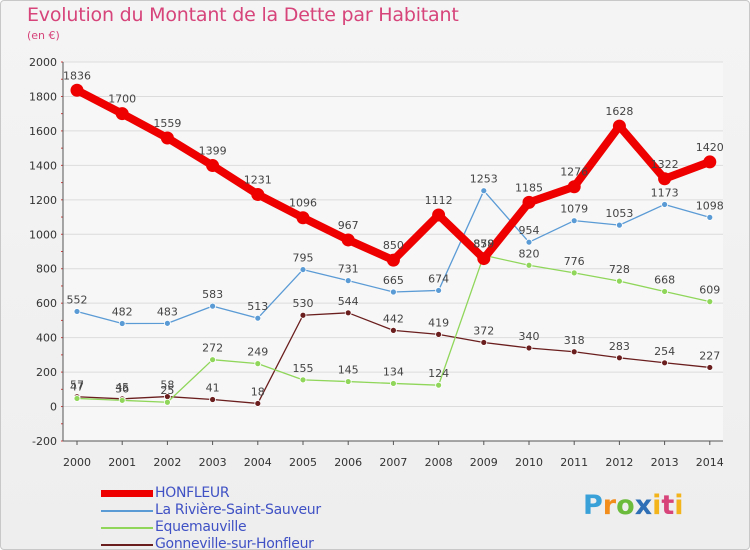  Describe the element at coordinates (43, 234) in the screenshot. I see `y-tick-label: 1000` at that location.